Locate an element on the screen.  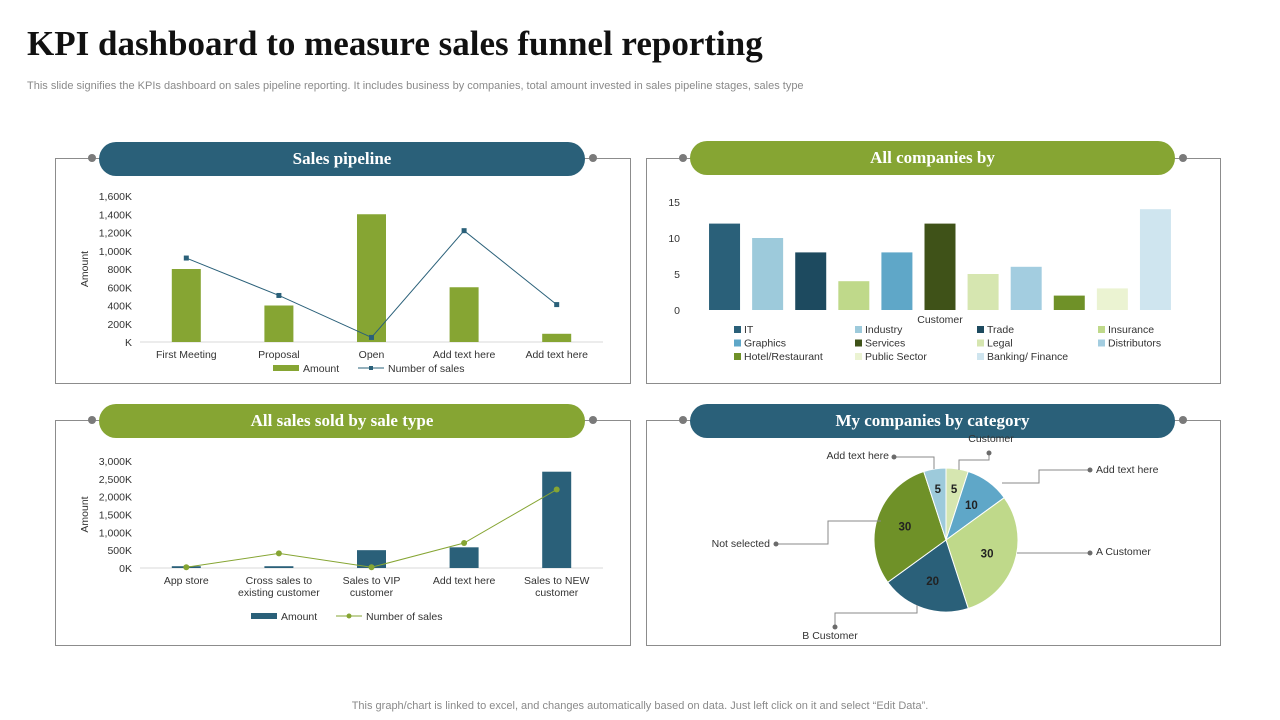
pie-category-label: Not selected is located at coordinates (741, 544).